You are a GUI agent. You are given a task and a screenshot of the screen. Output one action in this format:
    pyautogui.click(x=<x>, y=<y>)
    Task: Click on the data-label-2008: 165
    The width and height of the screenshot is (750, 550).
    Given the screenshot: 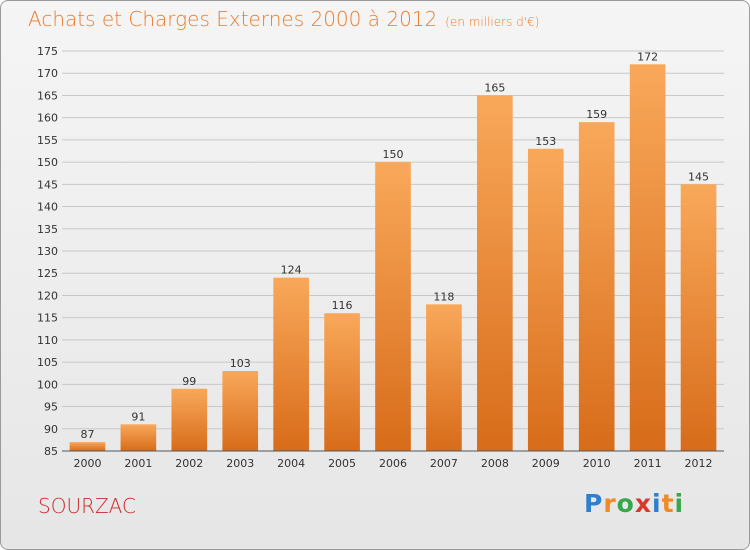 What is the action you would take?
    pyautogui.click(x=494, y=87)
    